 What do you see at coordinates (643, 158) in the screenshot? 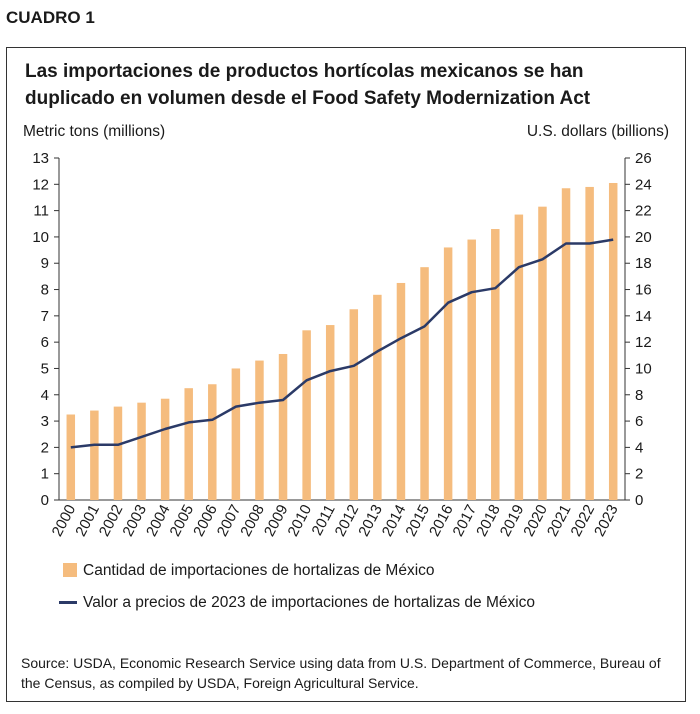
I see `y-right-tick-label: 26` at bounding box center [643, 158].